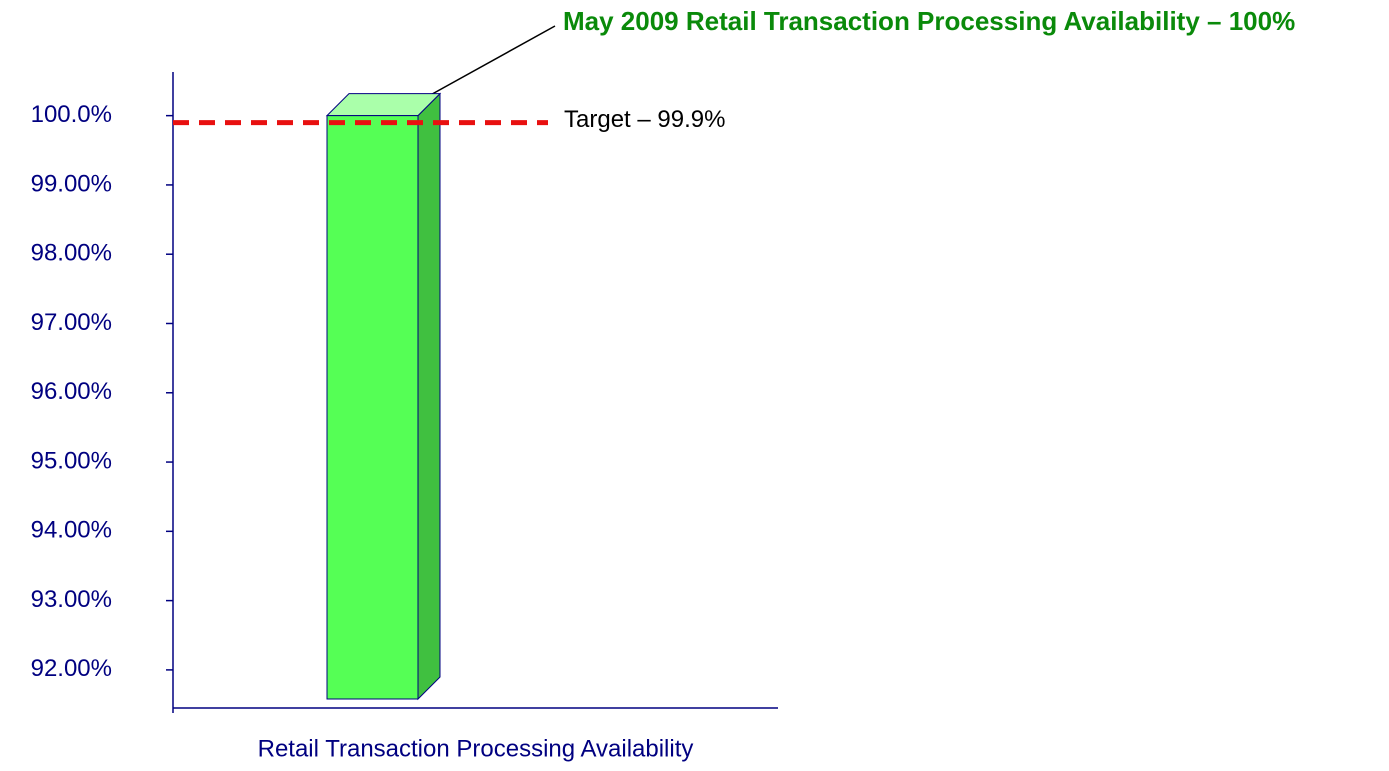 The width and height of the screenshot is (1389, 771). Describe the element at coordinates (71, 599) in the screenshot. I see `y-tick-label: 93.00%` at that location.